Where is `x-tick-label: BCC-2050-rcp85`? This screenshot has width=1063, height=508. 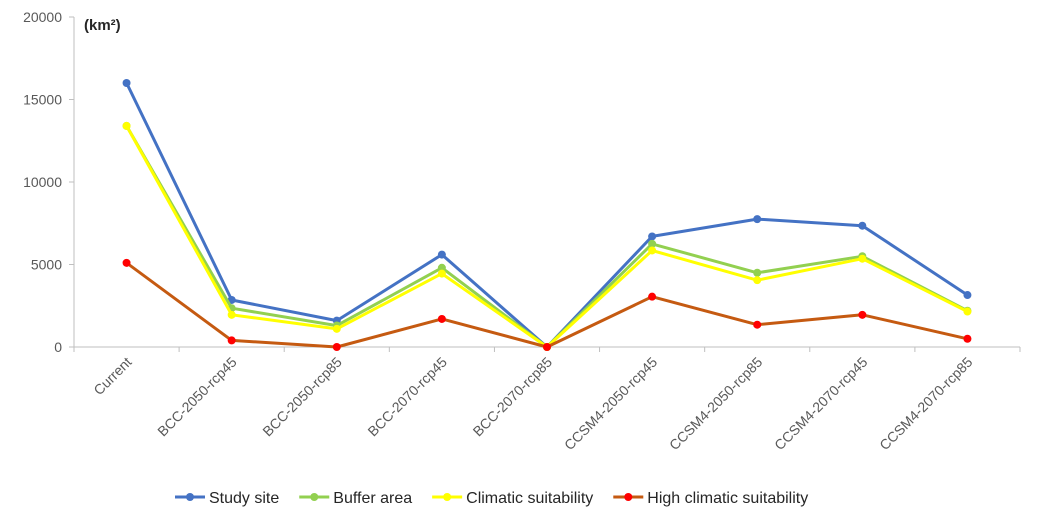 x-tick-label: BCC-2050-rcp85 is located at coordinates (302, 397).